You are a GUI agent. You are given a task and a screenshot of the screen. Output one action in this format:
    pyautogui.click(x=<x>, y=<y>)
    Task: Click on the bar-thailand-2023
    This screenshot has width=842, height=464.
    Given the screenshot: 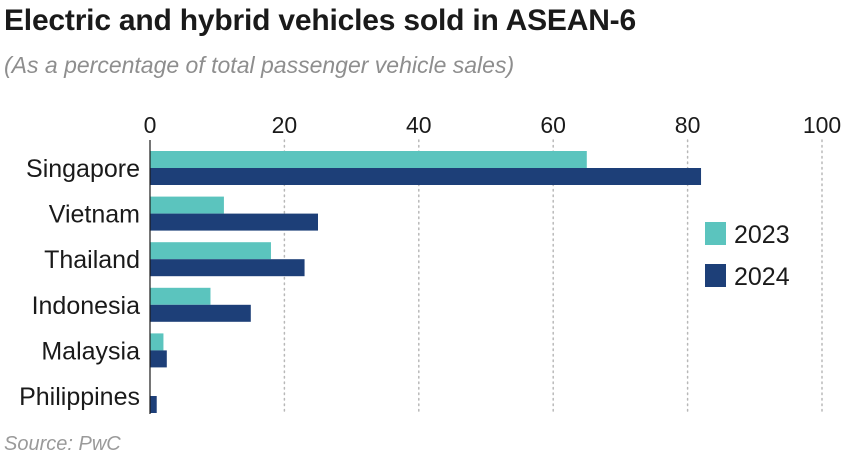 What is the action you would take?
    pyautogui.click(x=210, y=251)
    